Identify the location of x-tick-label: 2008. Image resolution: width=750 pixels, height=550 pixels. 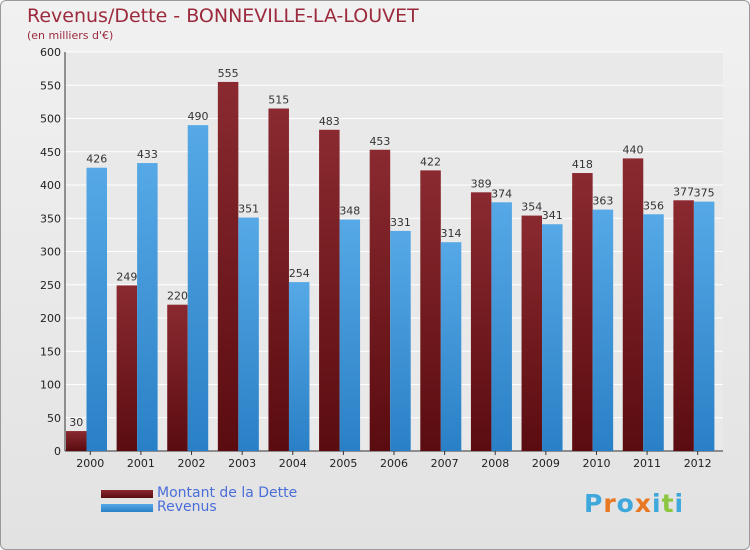
(495, 463).